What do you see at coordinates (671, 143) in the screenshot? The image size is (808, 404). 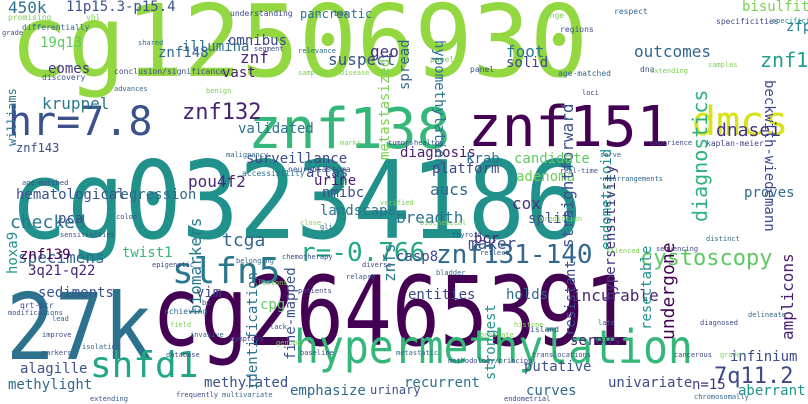 I see `word-rearrangements: experience` at bounding box center [671, 143].